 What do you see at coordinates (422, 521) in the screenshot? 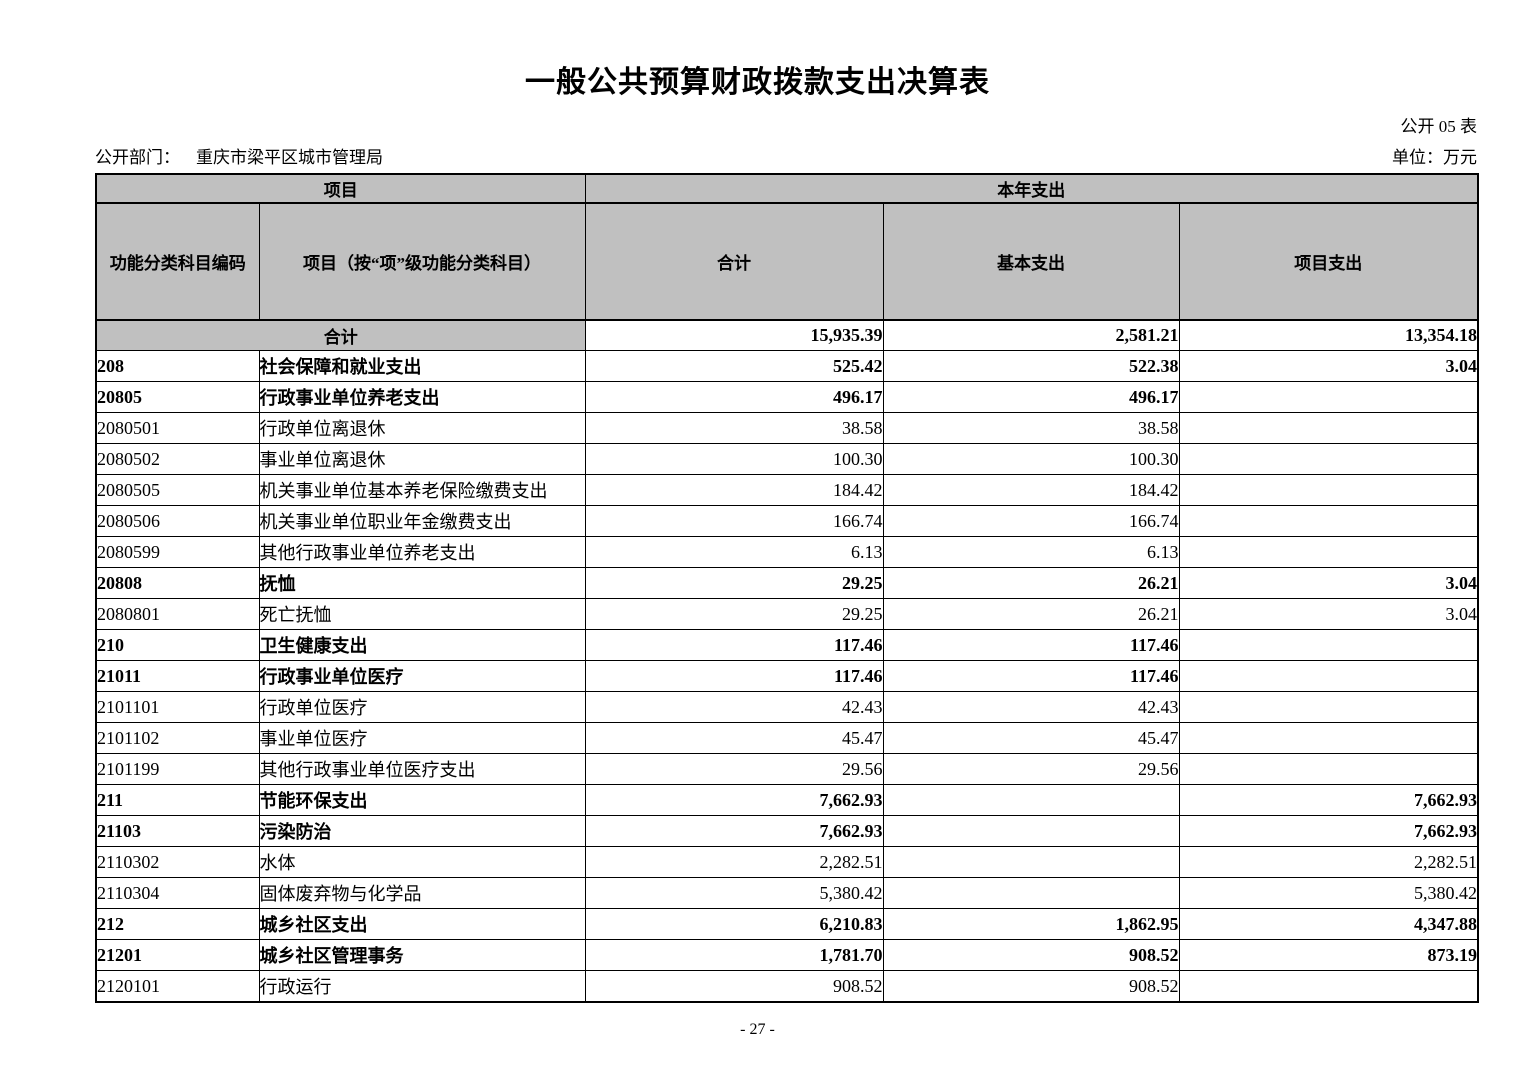
I see `row-item-name: 机关事业单位职业年金缴费支出` at bounding box center [422, 521].